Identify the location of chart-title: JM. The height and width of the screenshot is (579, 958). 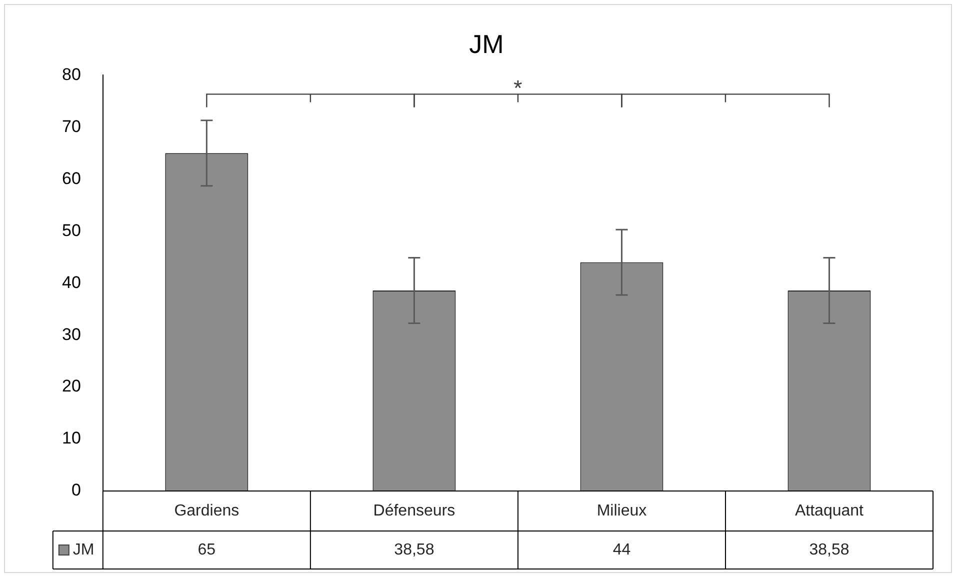
(486, 43).